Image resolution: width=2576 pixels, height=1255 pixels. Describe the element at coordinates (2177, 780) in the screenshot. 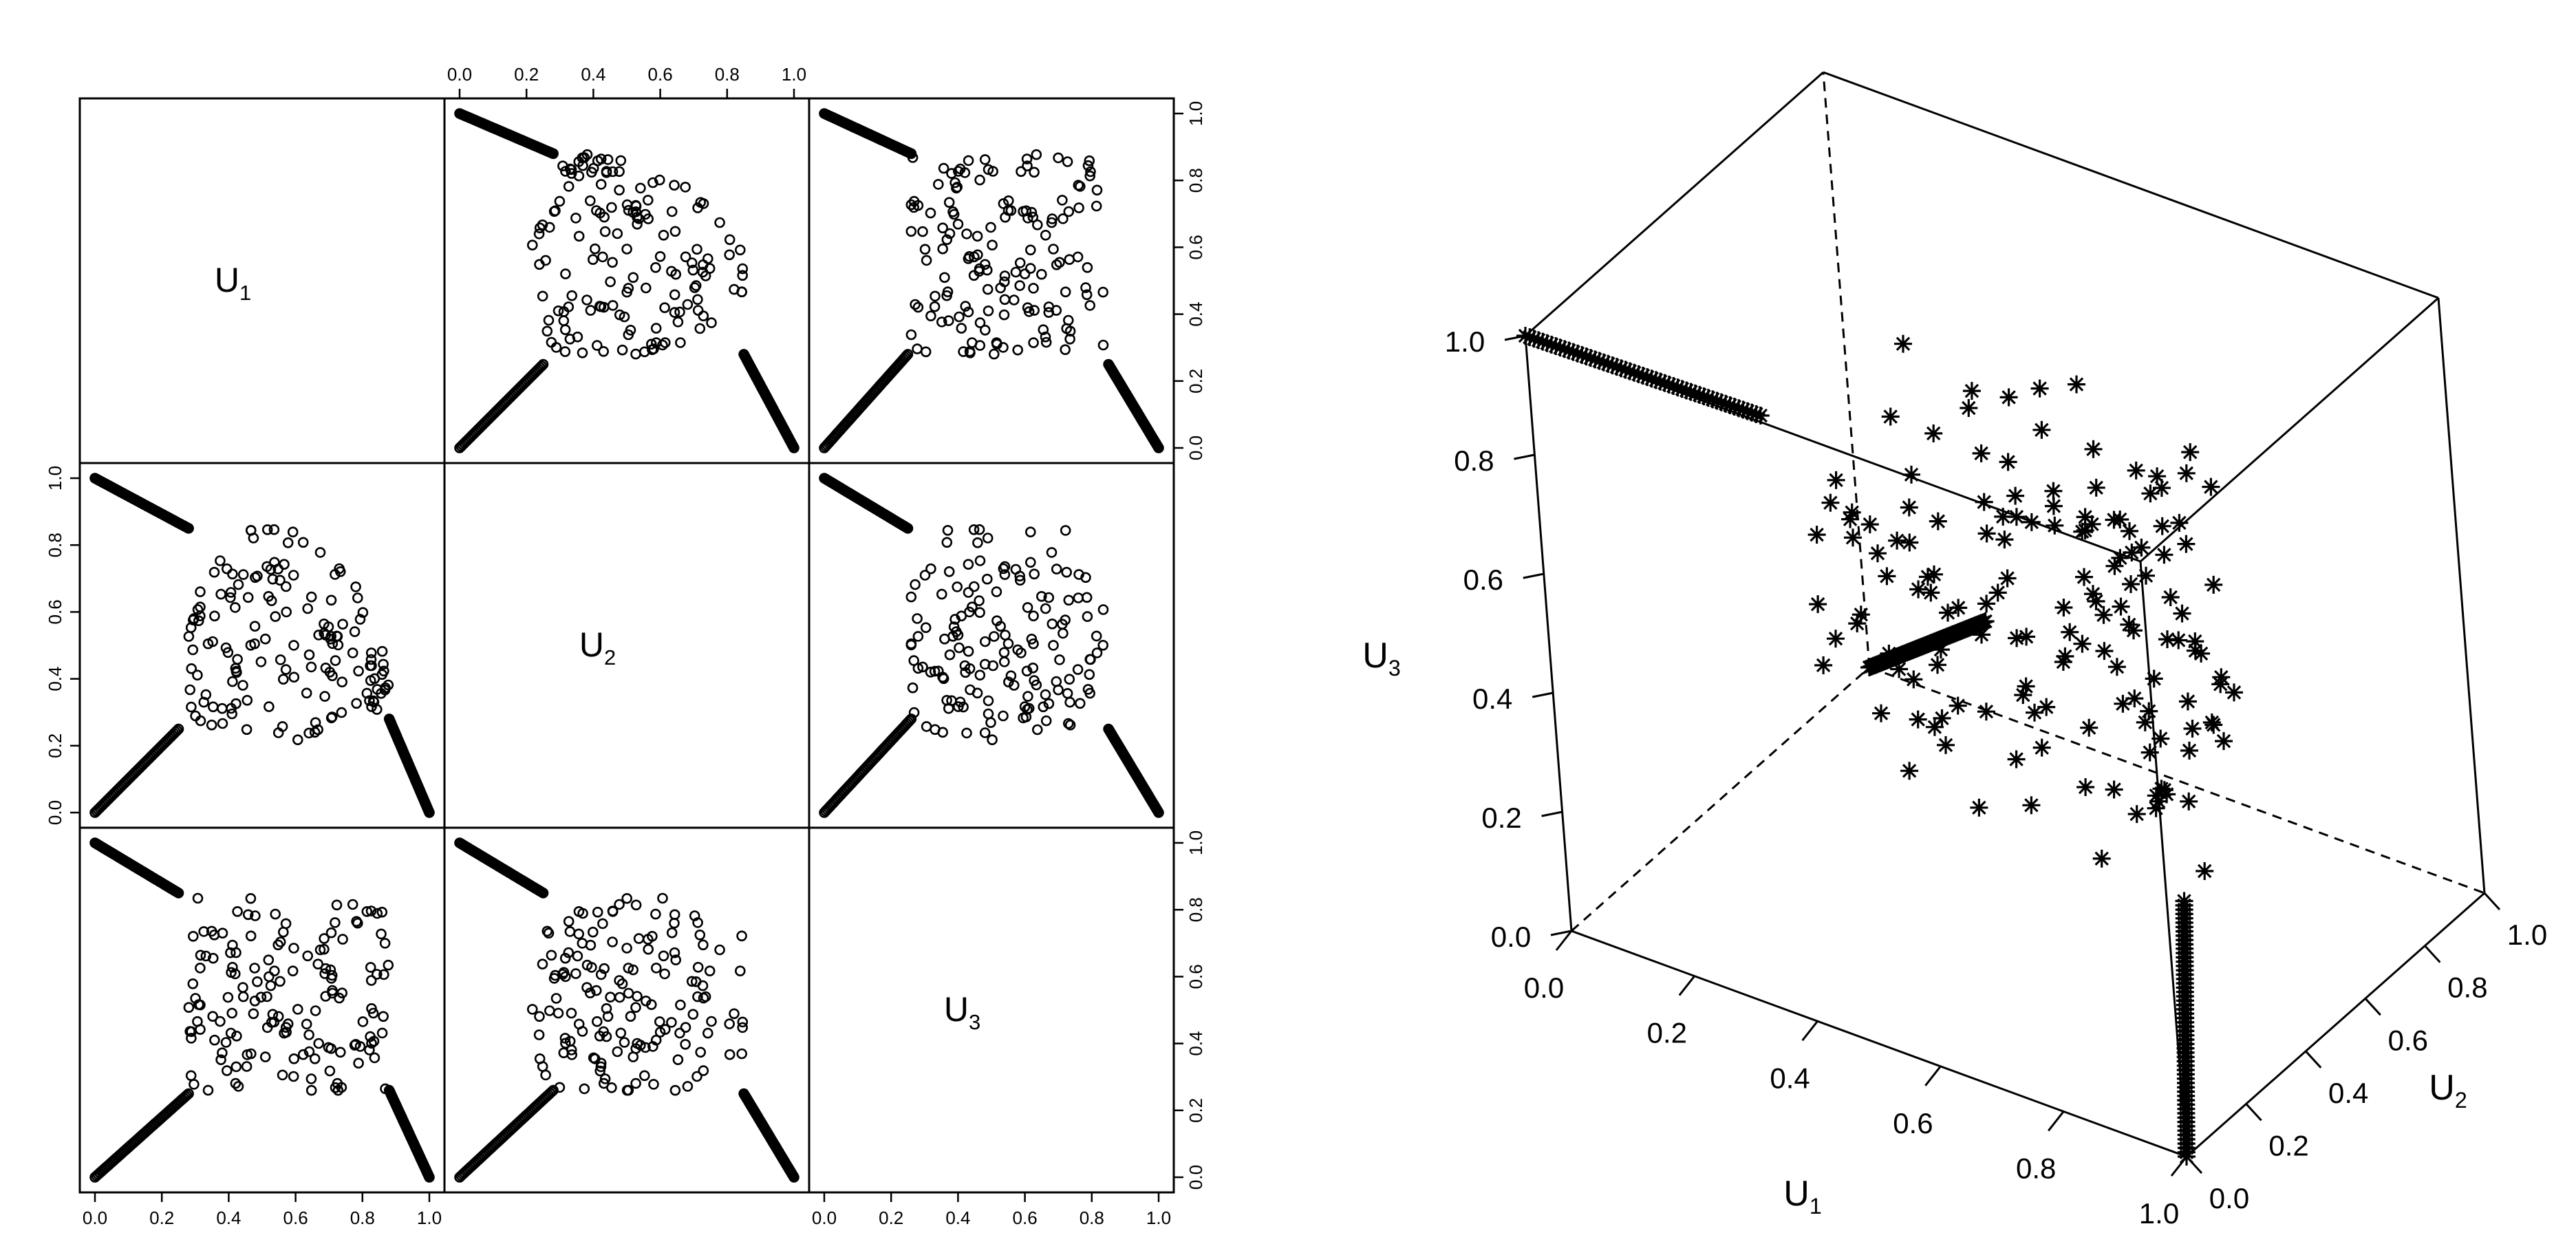

I see `box-edge-hidden` at that location.